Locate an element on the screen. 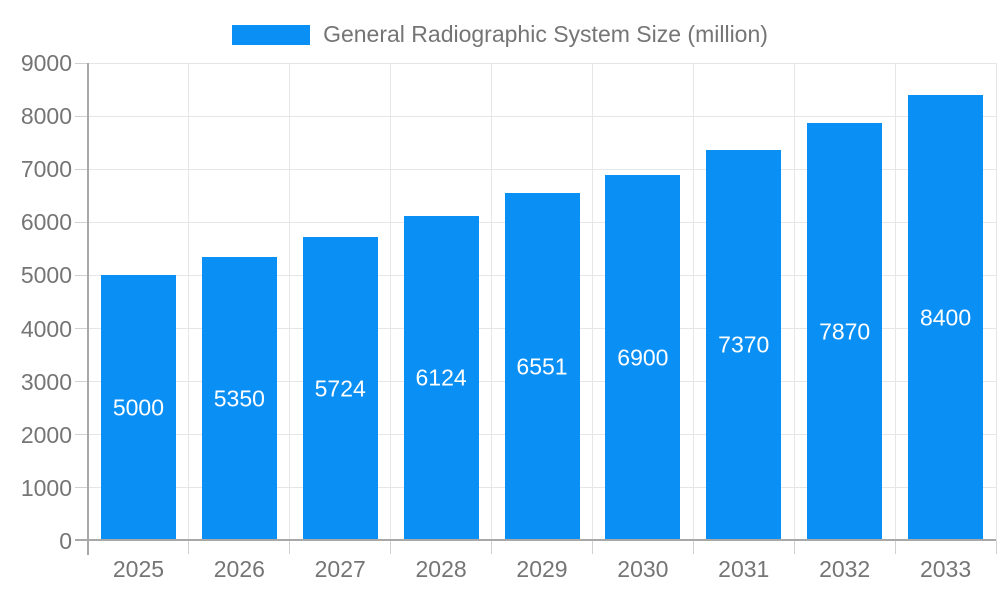 Image resolution: width=1000 pixels, height=600 pixels. bar-2027: 5724 is located at coordinates (340, 388).